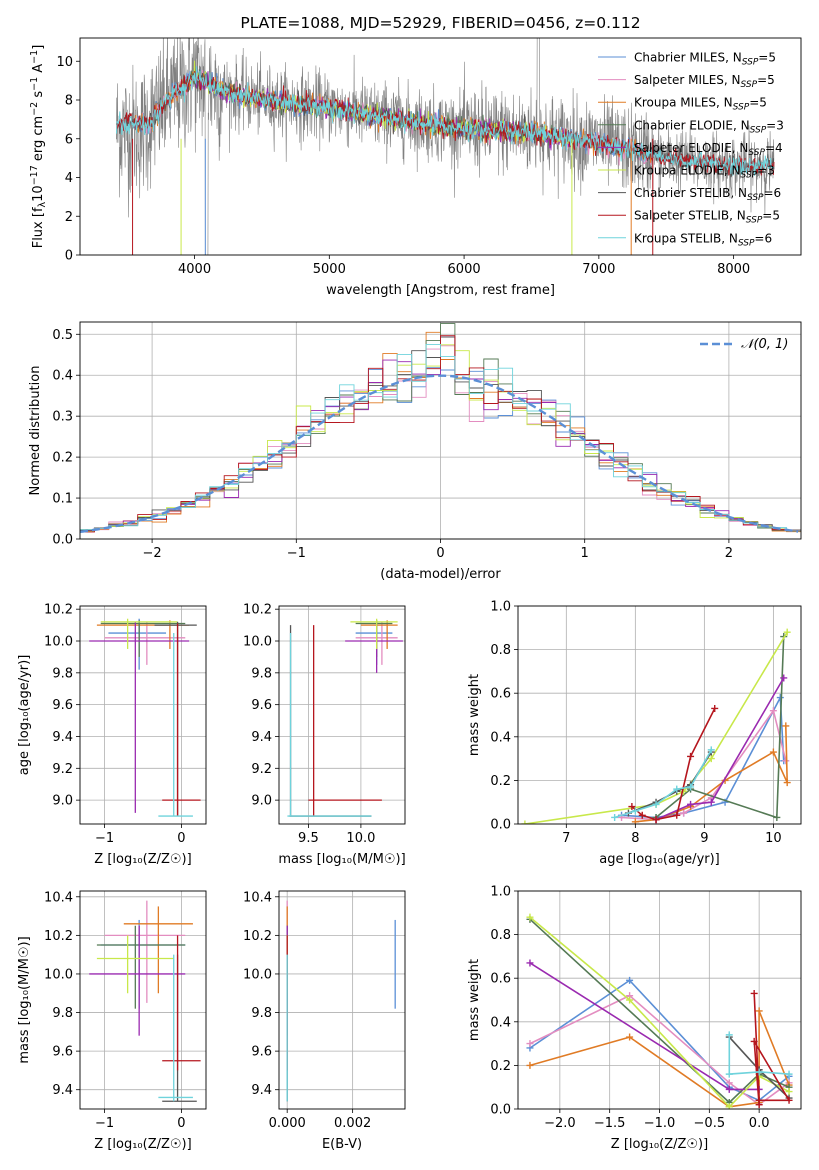  What do you see at coordinates (62, 801) in the screenshot?
I see `y-tick-label: 9.0` at bounding box center [62, 801].